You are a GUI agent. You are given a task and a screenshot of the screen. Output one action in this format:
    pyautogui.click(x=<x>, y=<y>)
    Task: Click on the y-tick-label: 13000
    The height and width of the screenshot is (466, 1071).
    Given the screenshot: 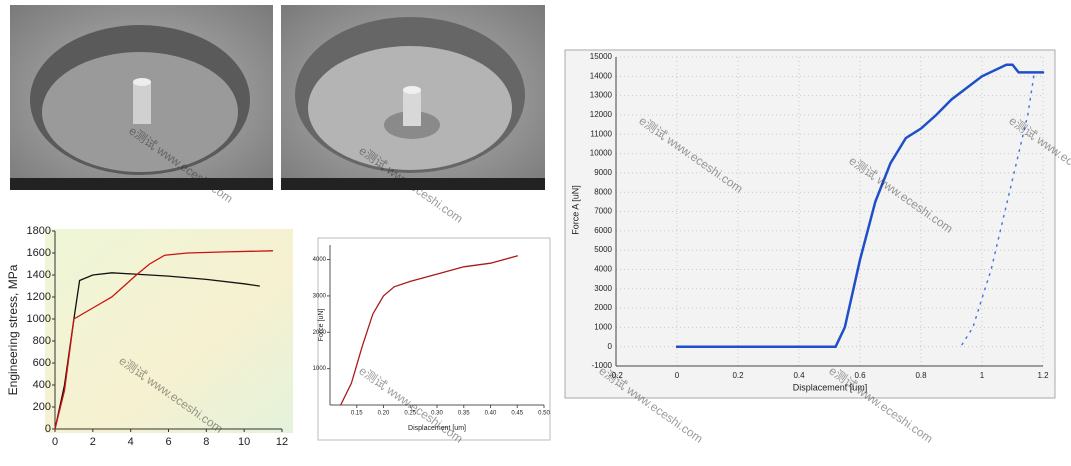 What is the action you would take?
    pyautogui.click(x=601, y=95)
    